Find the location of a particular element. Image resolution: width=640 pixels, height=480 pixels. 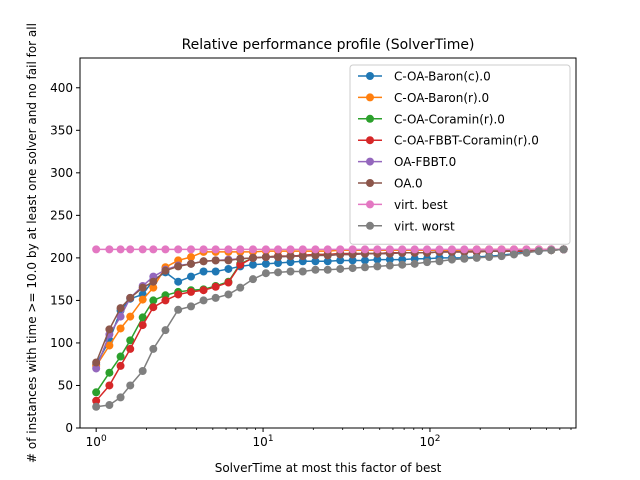

x-axis-label: SolverTime at most this factor of best is located at coordinates (328, 468).